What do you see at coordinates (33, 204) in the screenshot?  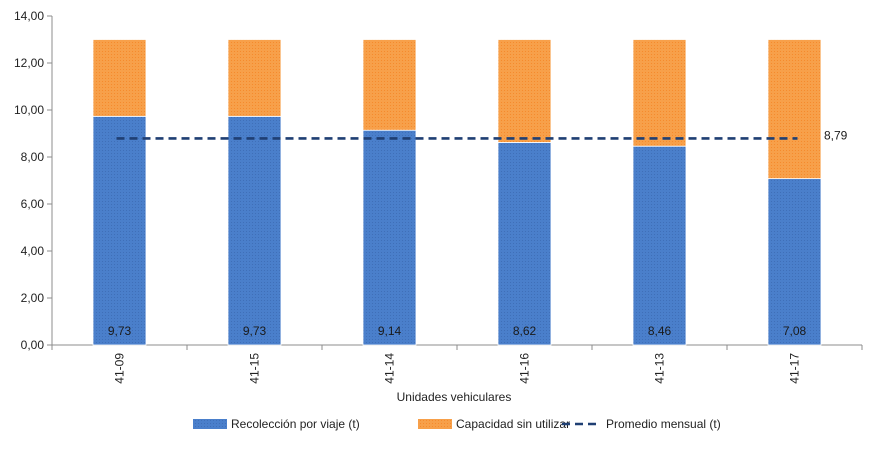 I see `y-tick-label: 6,00` at bounding box center [33, 204].